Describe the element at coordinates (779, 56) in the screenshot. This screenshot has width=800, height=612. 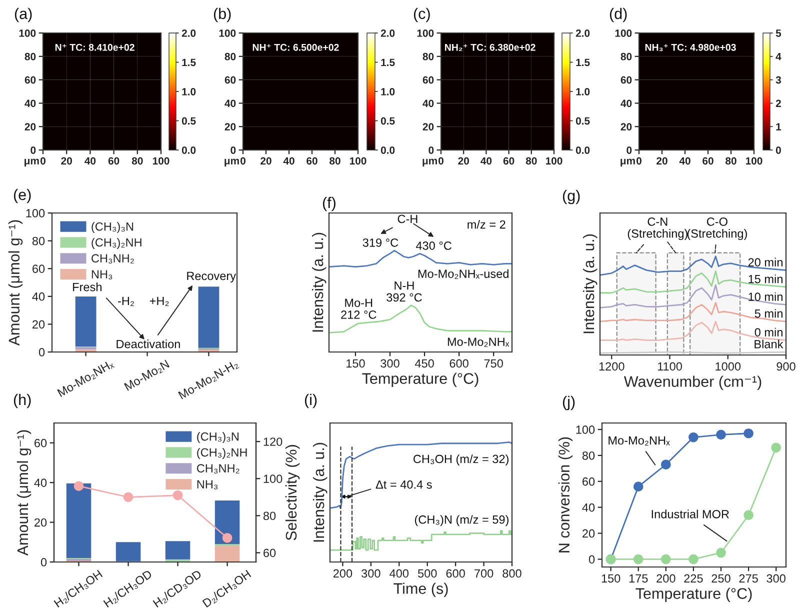
I see `color-bar-label: 4` at that location.